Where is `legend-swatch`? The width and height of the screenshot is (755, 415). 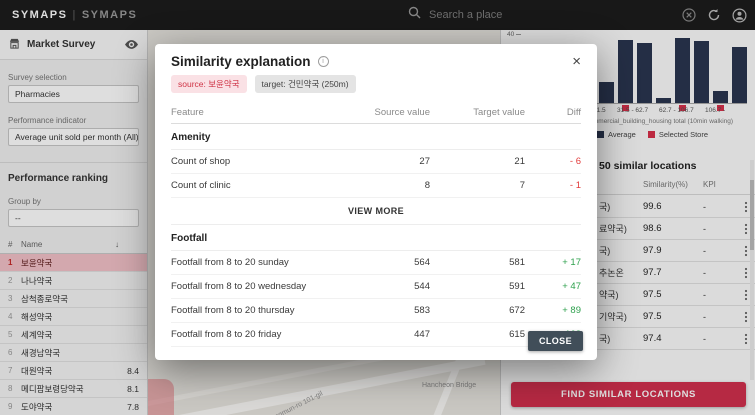 legend-swatch is located at coordinates (600, 134).